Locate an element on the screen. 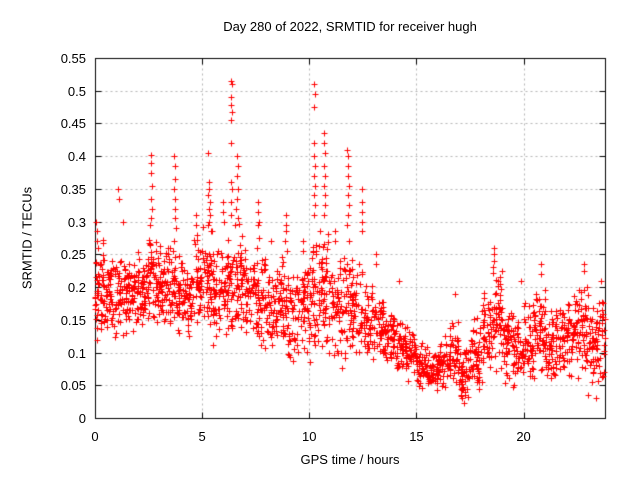 Image resolution: width=640 pixels, height=480 pixels. y-tick-label: 0.2 is located at coordinates (76, 288).